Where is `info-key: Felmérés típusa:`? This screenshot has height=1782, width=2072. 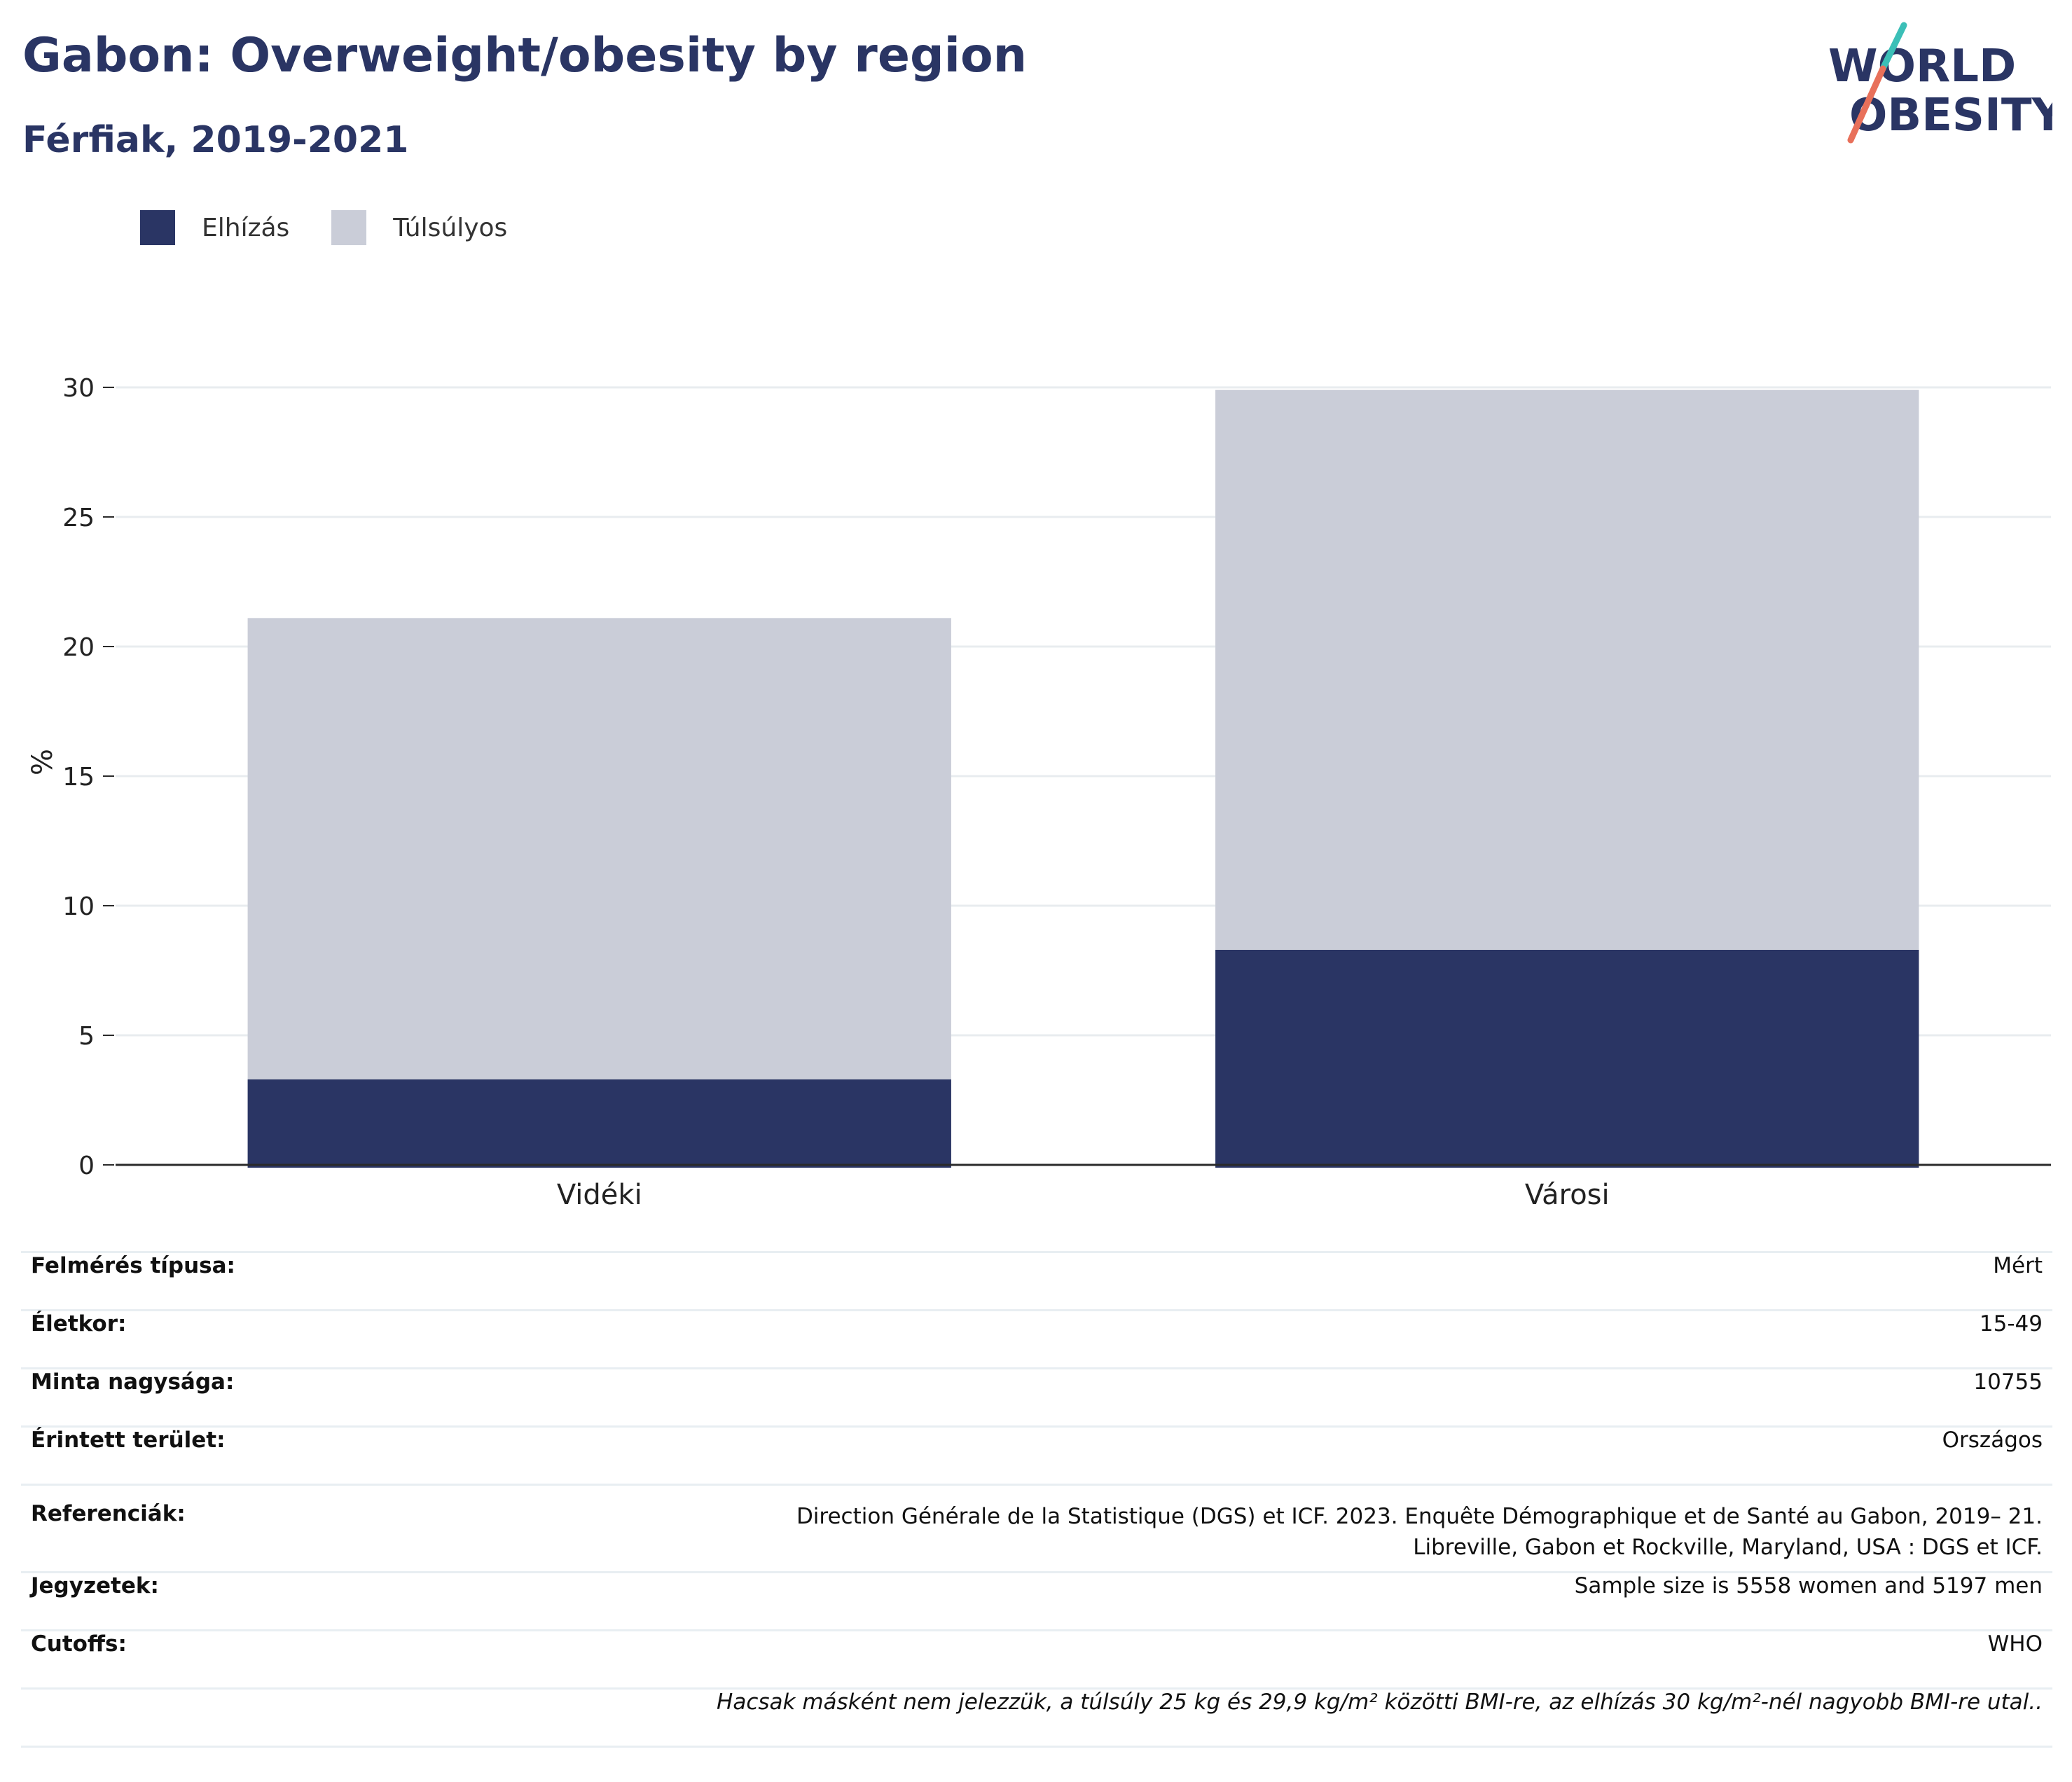
info-key: Felmérés típusa: is located at coordinates (133, 1281).